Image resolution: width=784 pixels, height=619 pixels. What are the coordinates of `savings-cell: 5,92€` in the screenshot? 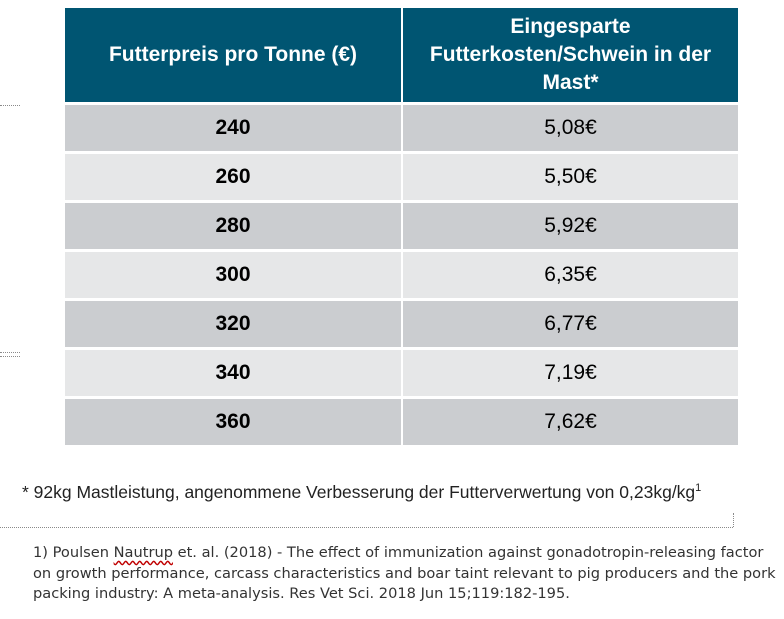 It's located at (570, 225).